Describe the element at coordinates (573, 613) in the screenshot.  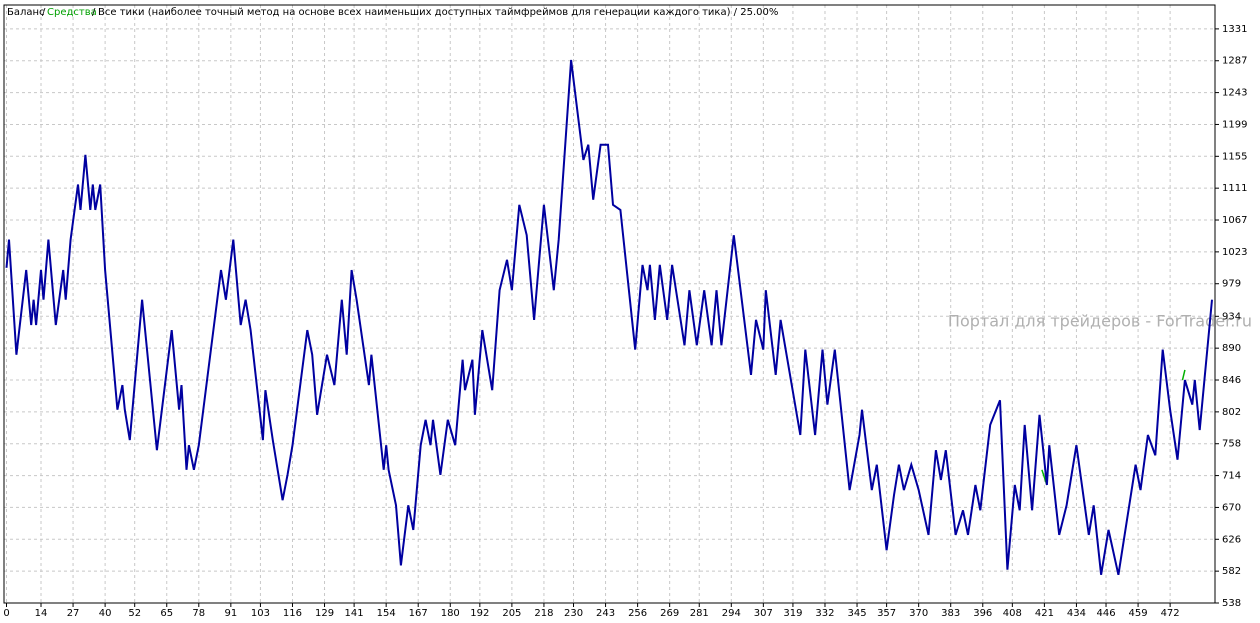
I see `x-tick-label: 230` at that location.